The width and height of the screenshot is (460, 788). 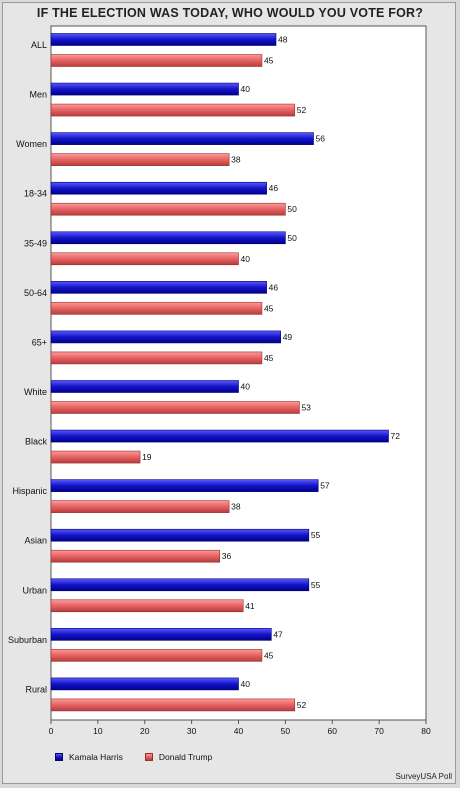 What do you see at coordinates (306, 408) in the screenshot?
I see `data-label: 53` at bounding box center [306, 408].